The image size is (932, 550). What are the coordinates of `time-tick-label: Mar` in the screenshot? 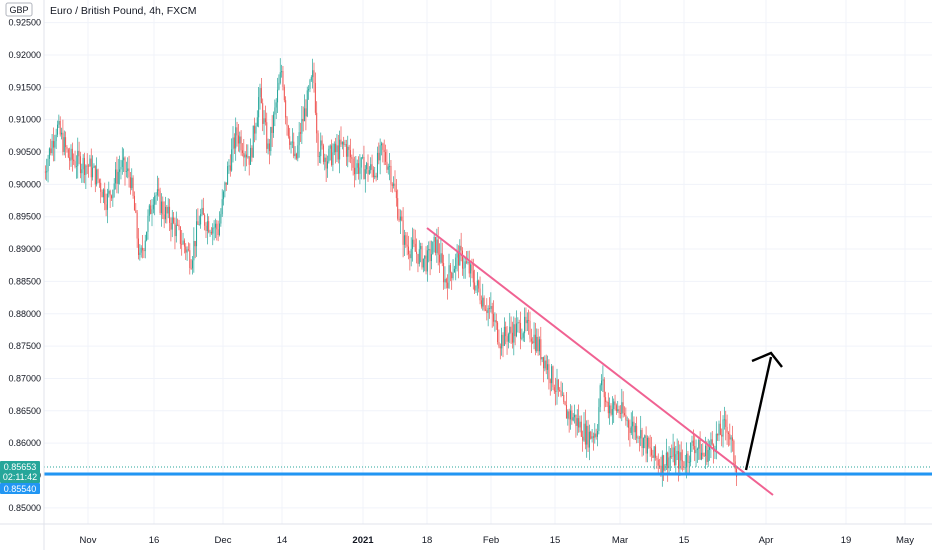 It's located at (620, 540).